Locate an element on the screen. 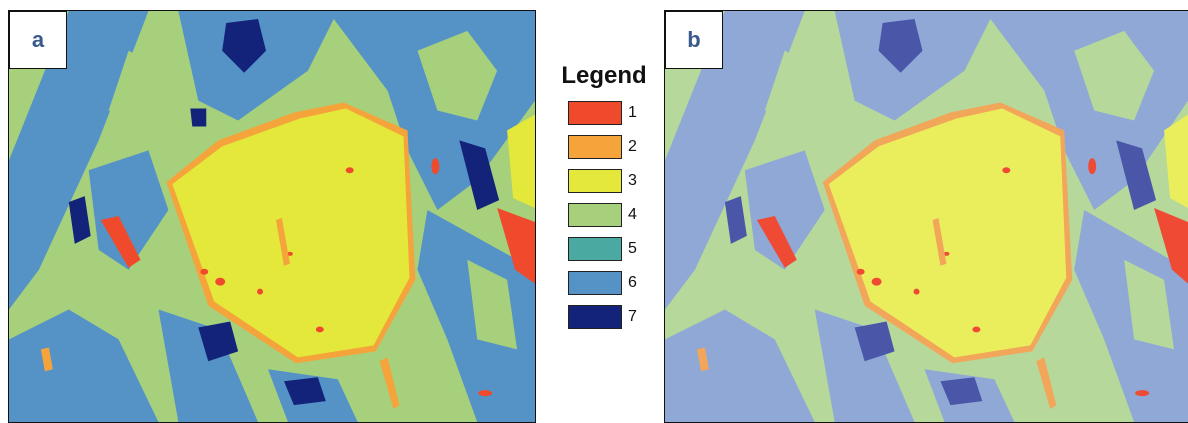 This screenshot has height=423, width=1188. legend-item-5: 5 is located at coordinates (614, 249).